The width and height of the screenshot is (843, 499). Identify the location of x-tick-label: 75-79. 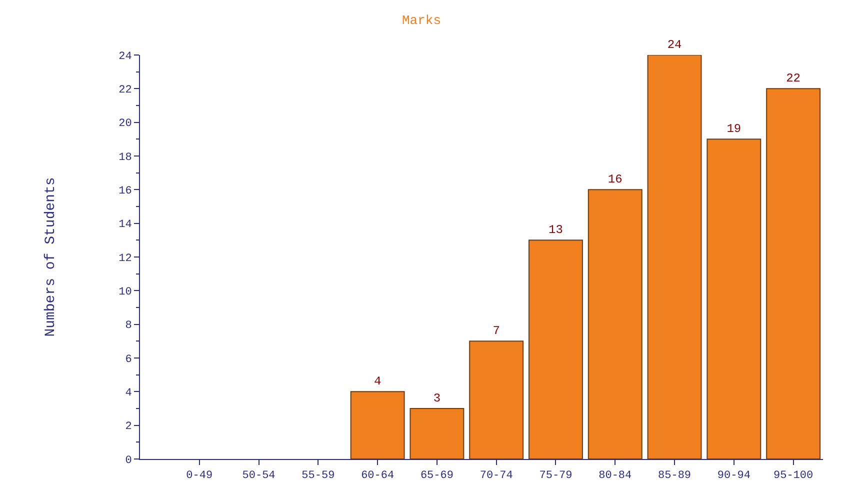
(555, 476).